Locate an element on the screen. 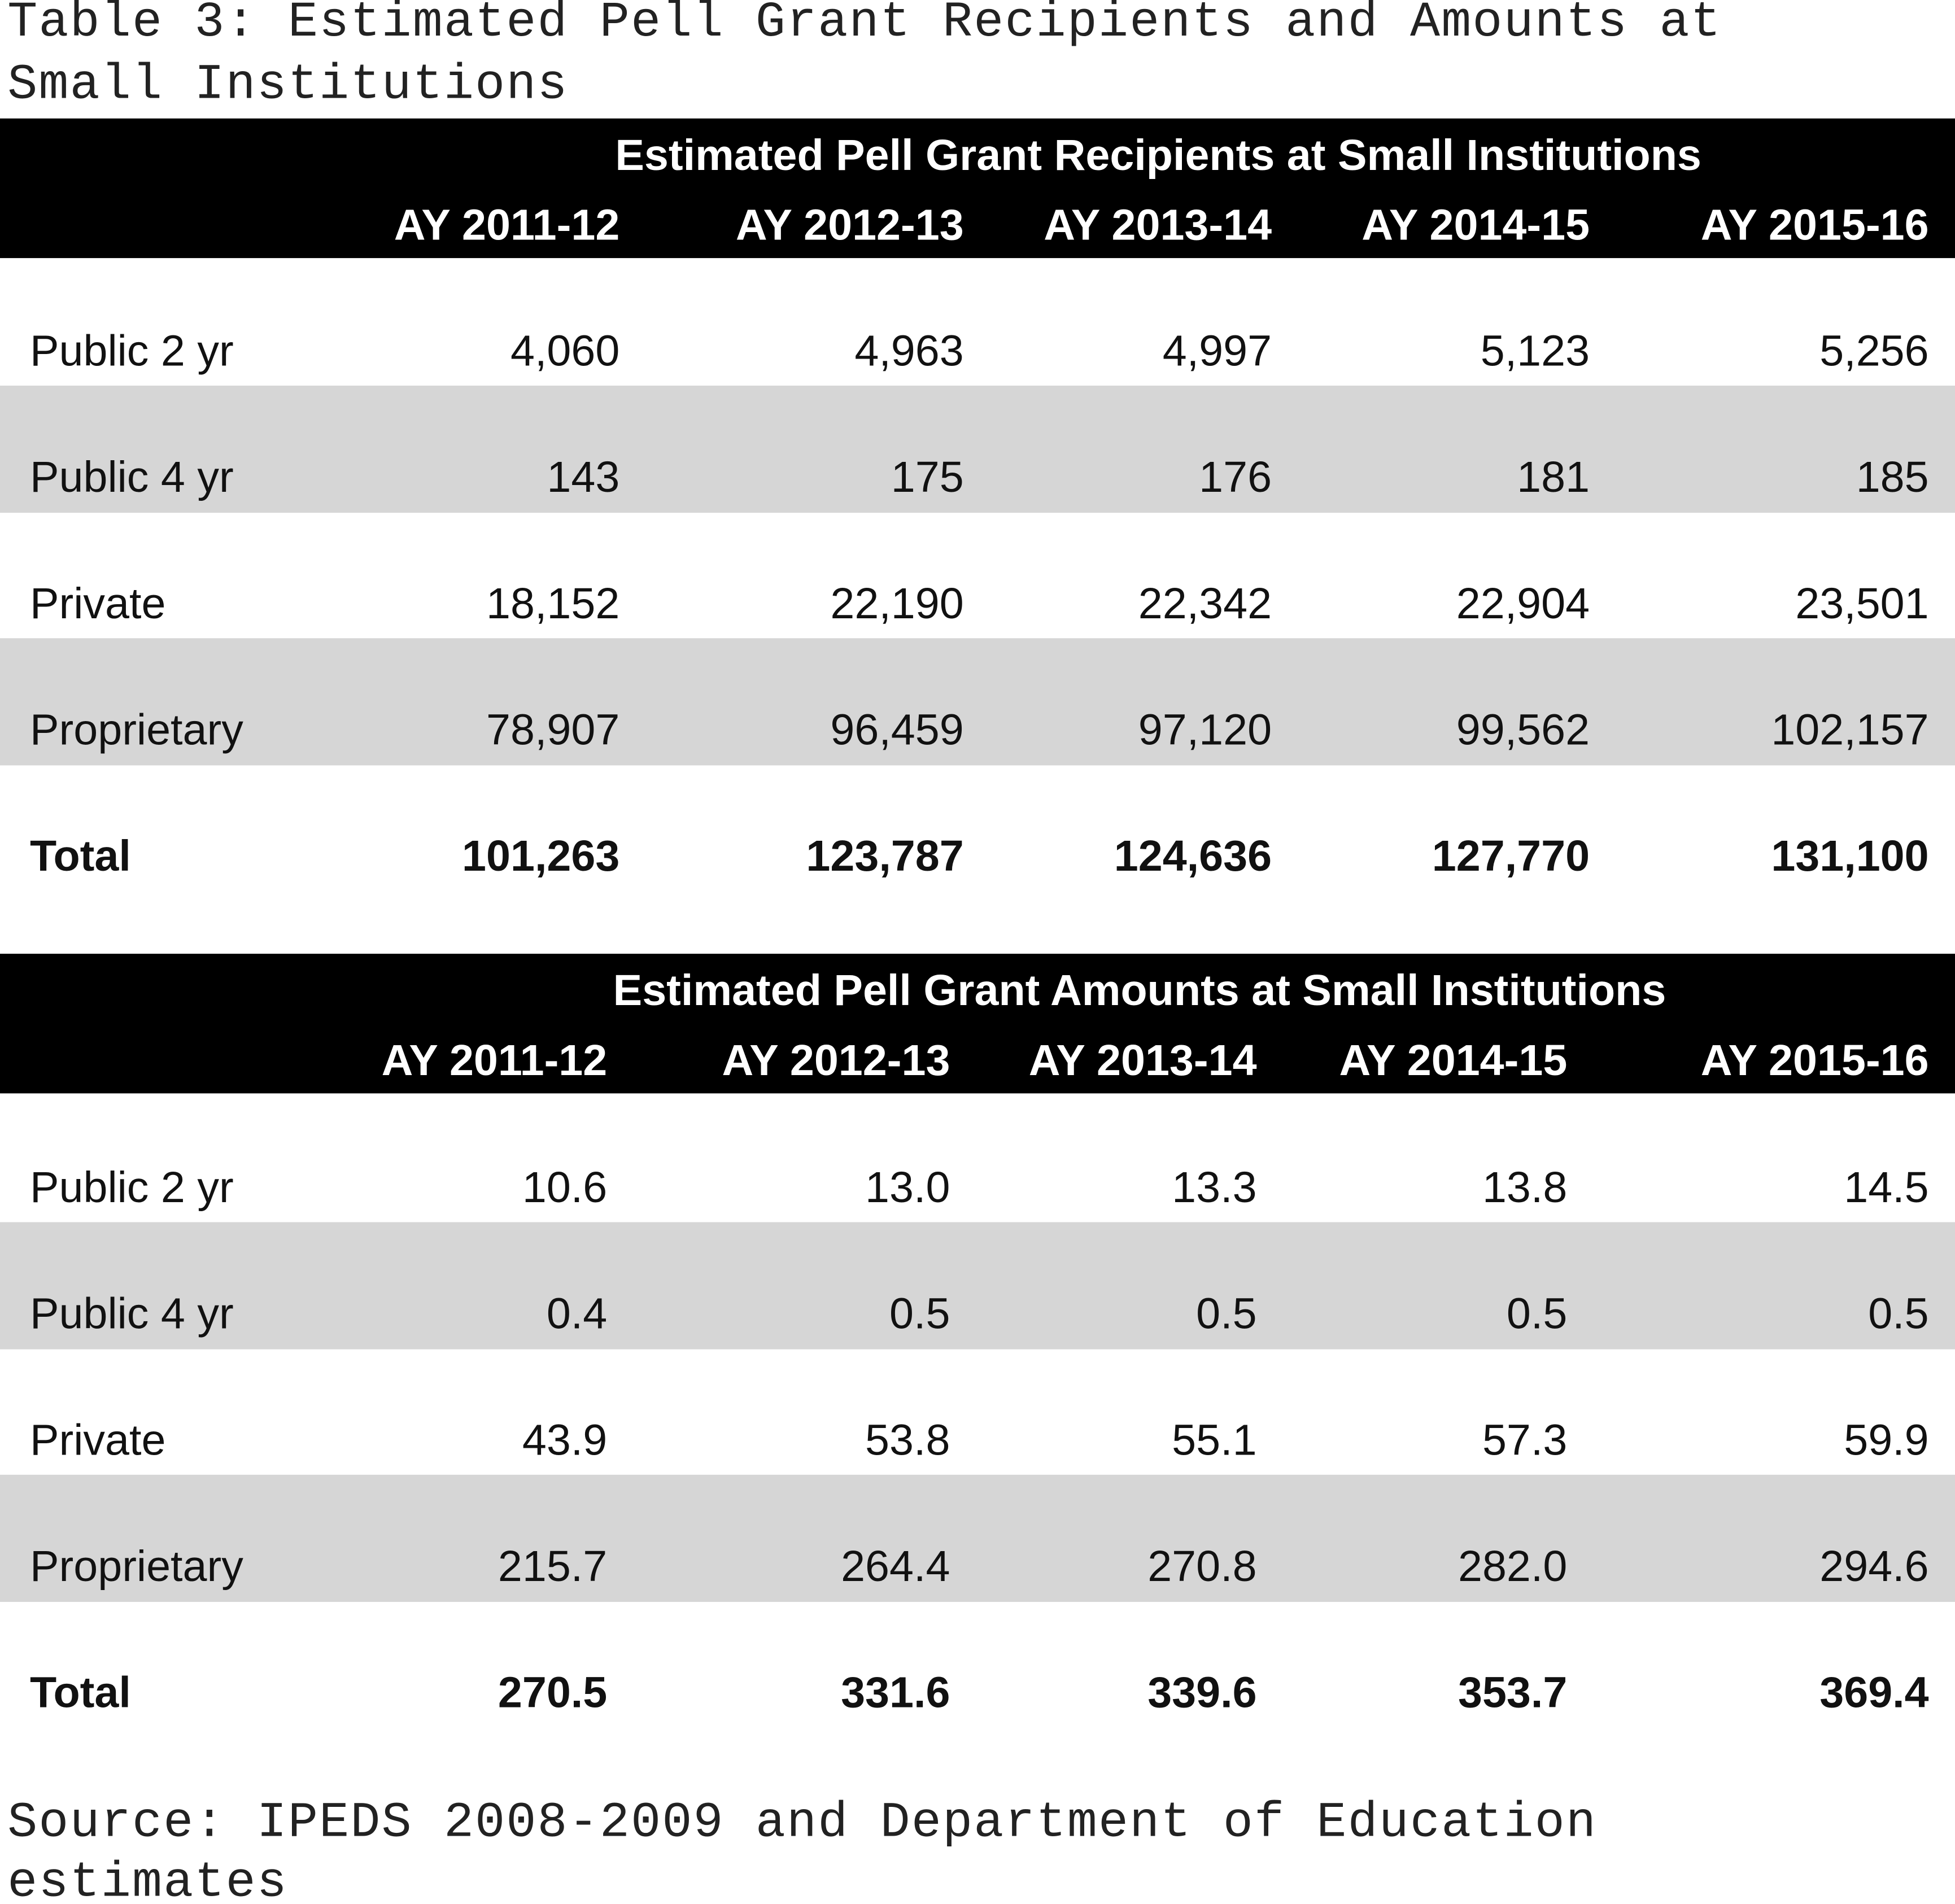 This screenshot has height=1904, width=1955. cell: 176 is located at coordinates (1235, 477).